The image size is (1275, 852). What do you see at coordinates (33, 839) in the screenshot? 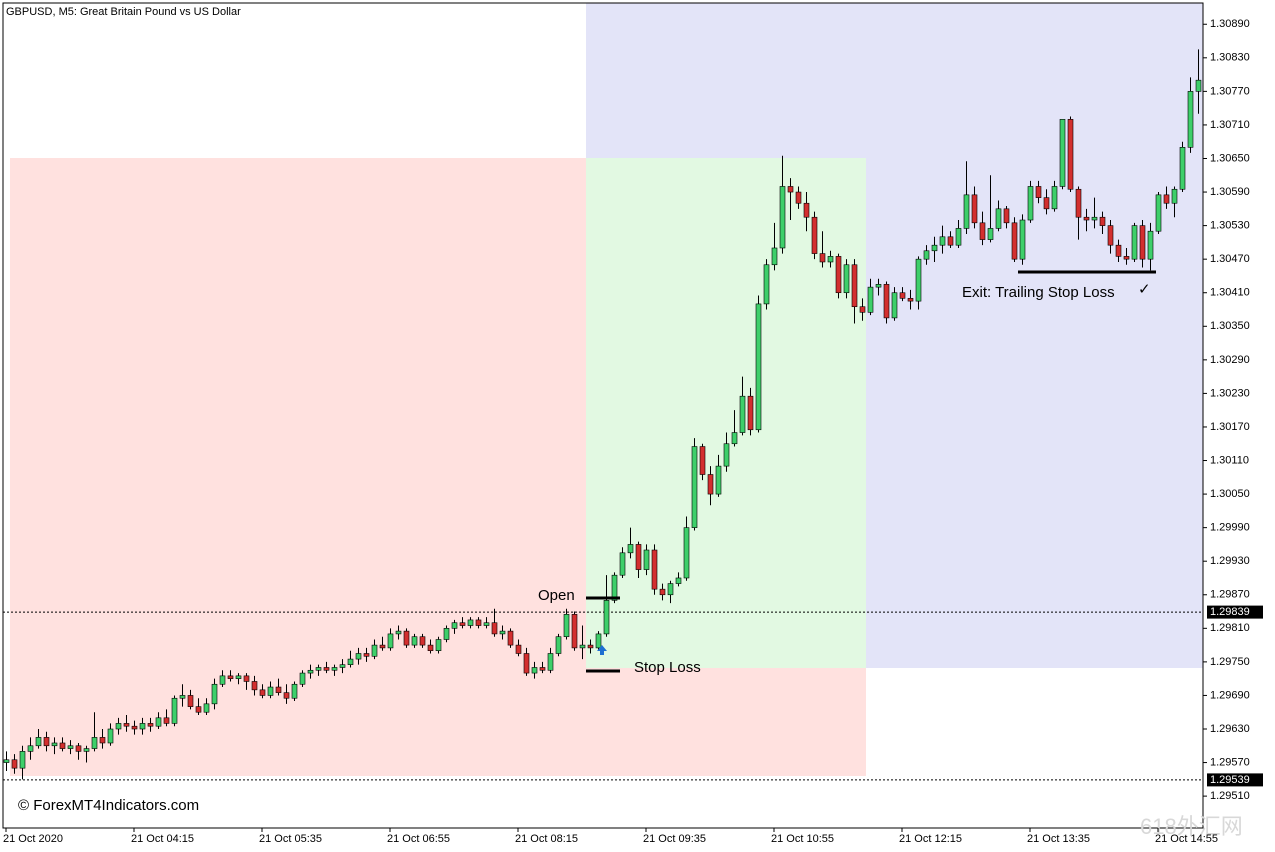
I see `x-tick-label: 21 Oct 2020` at bounding box center [33, 839].